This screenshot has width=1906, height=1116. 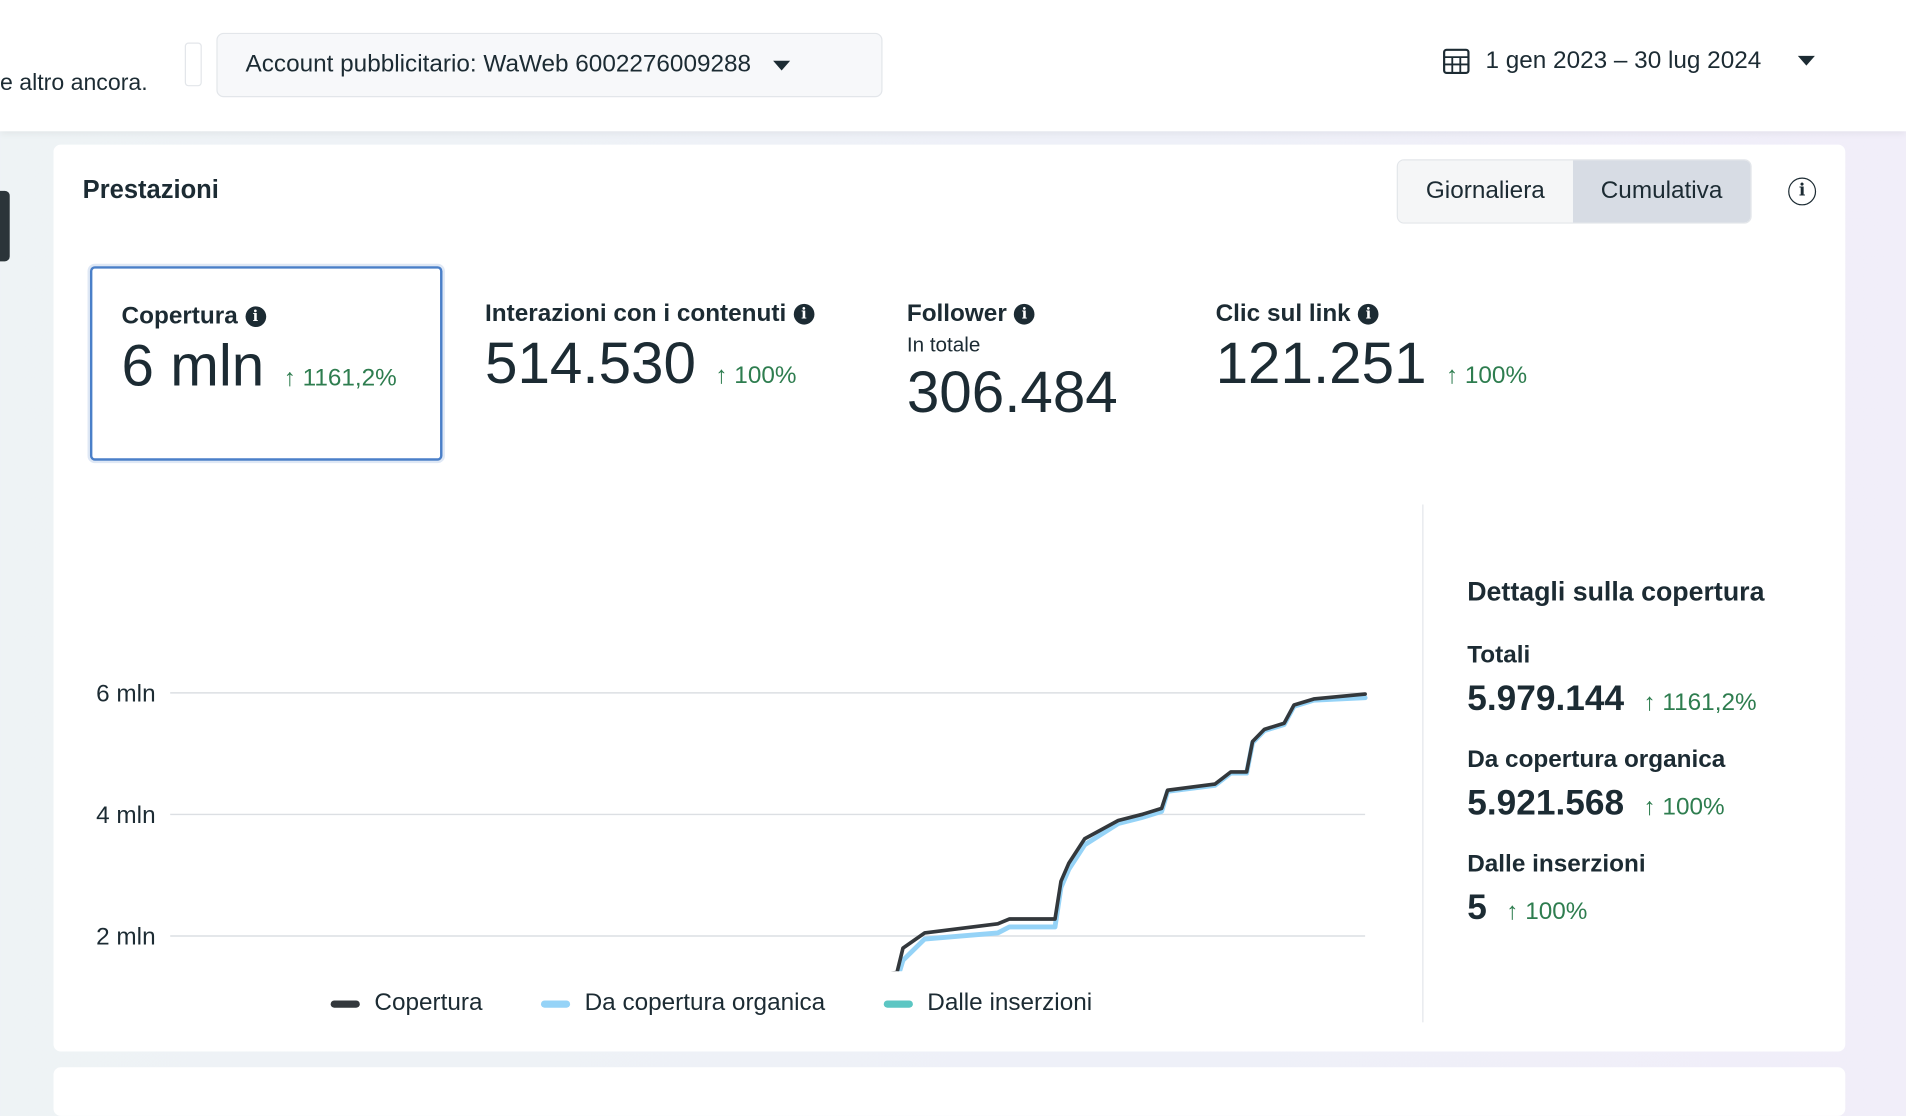 I want to click on series-line-da-copertura-organica, so click(x=1132, y=833).